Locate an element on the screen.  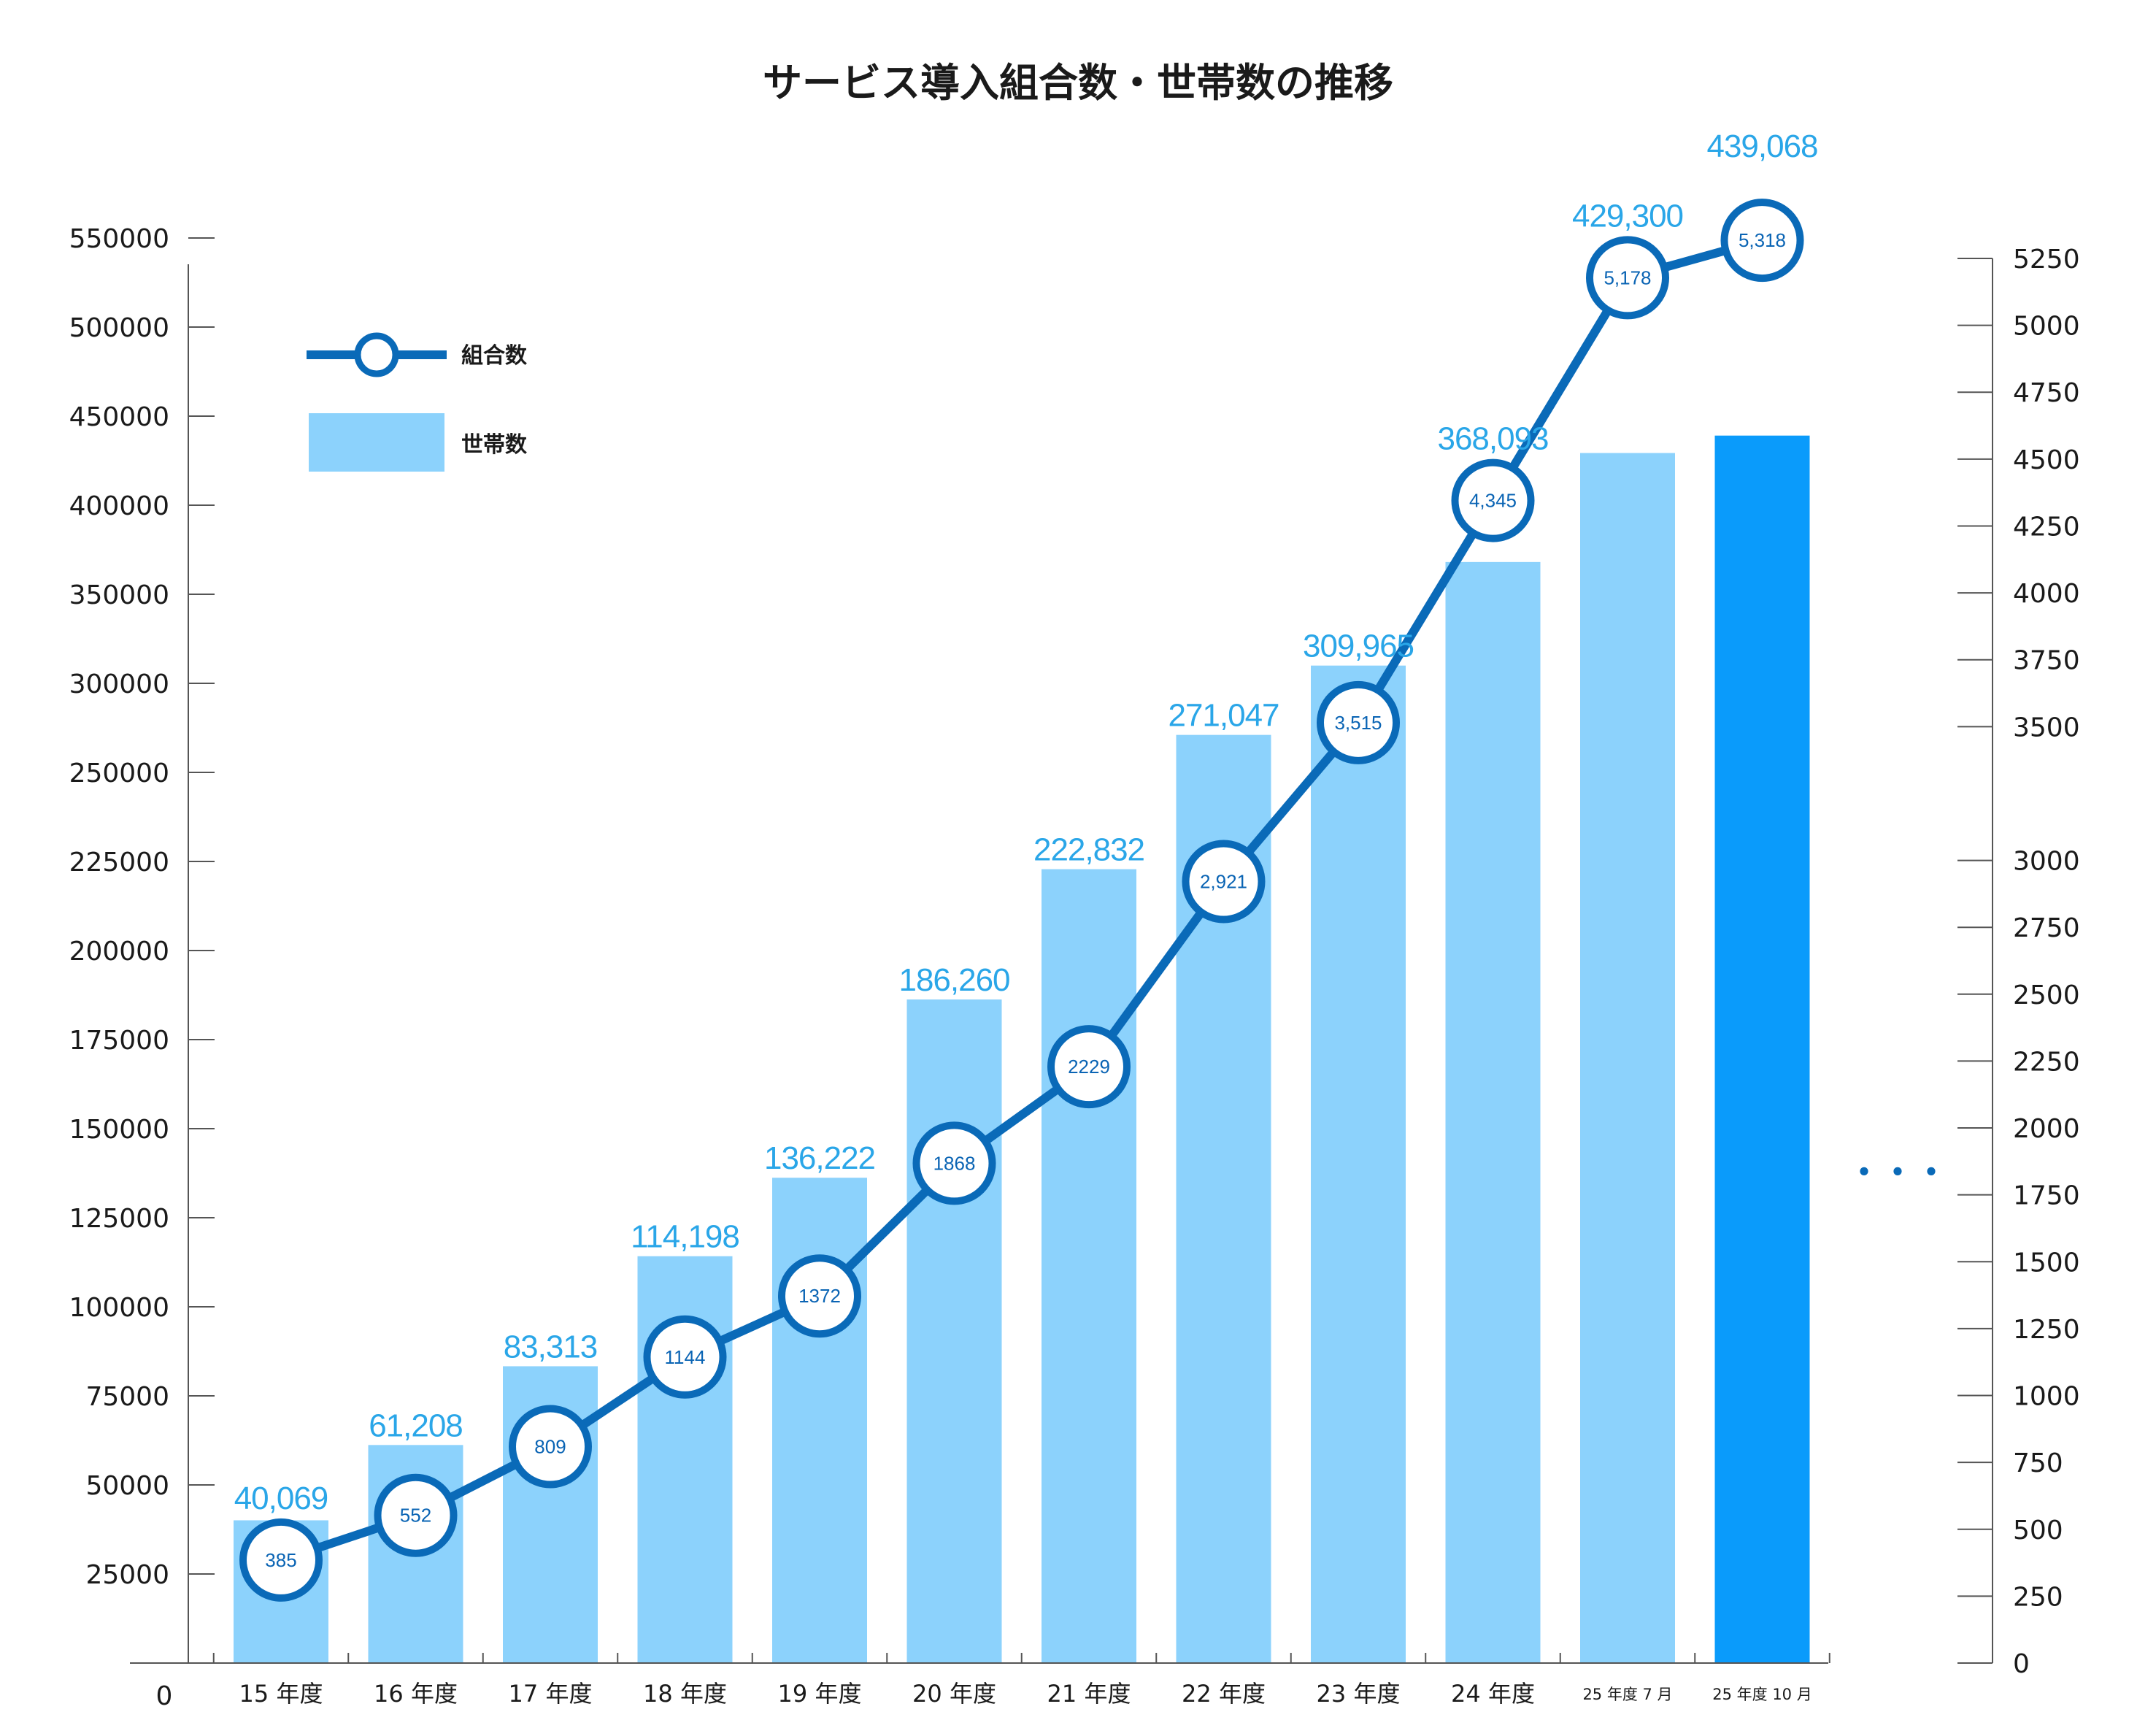
right-tick-label: 1500 is located at coordinates (2046, 1263).